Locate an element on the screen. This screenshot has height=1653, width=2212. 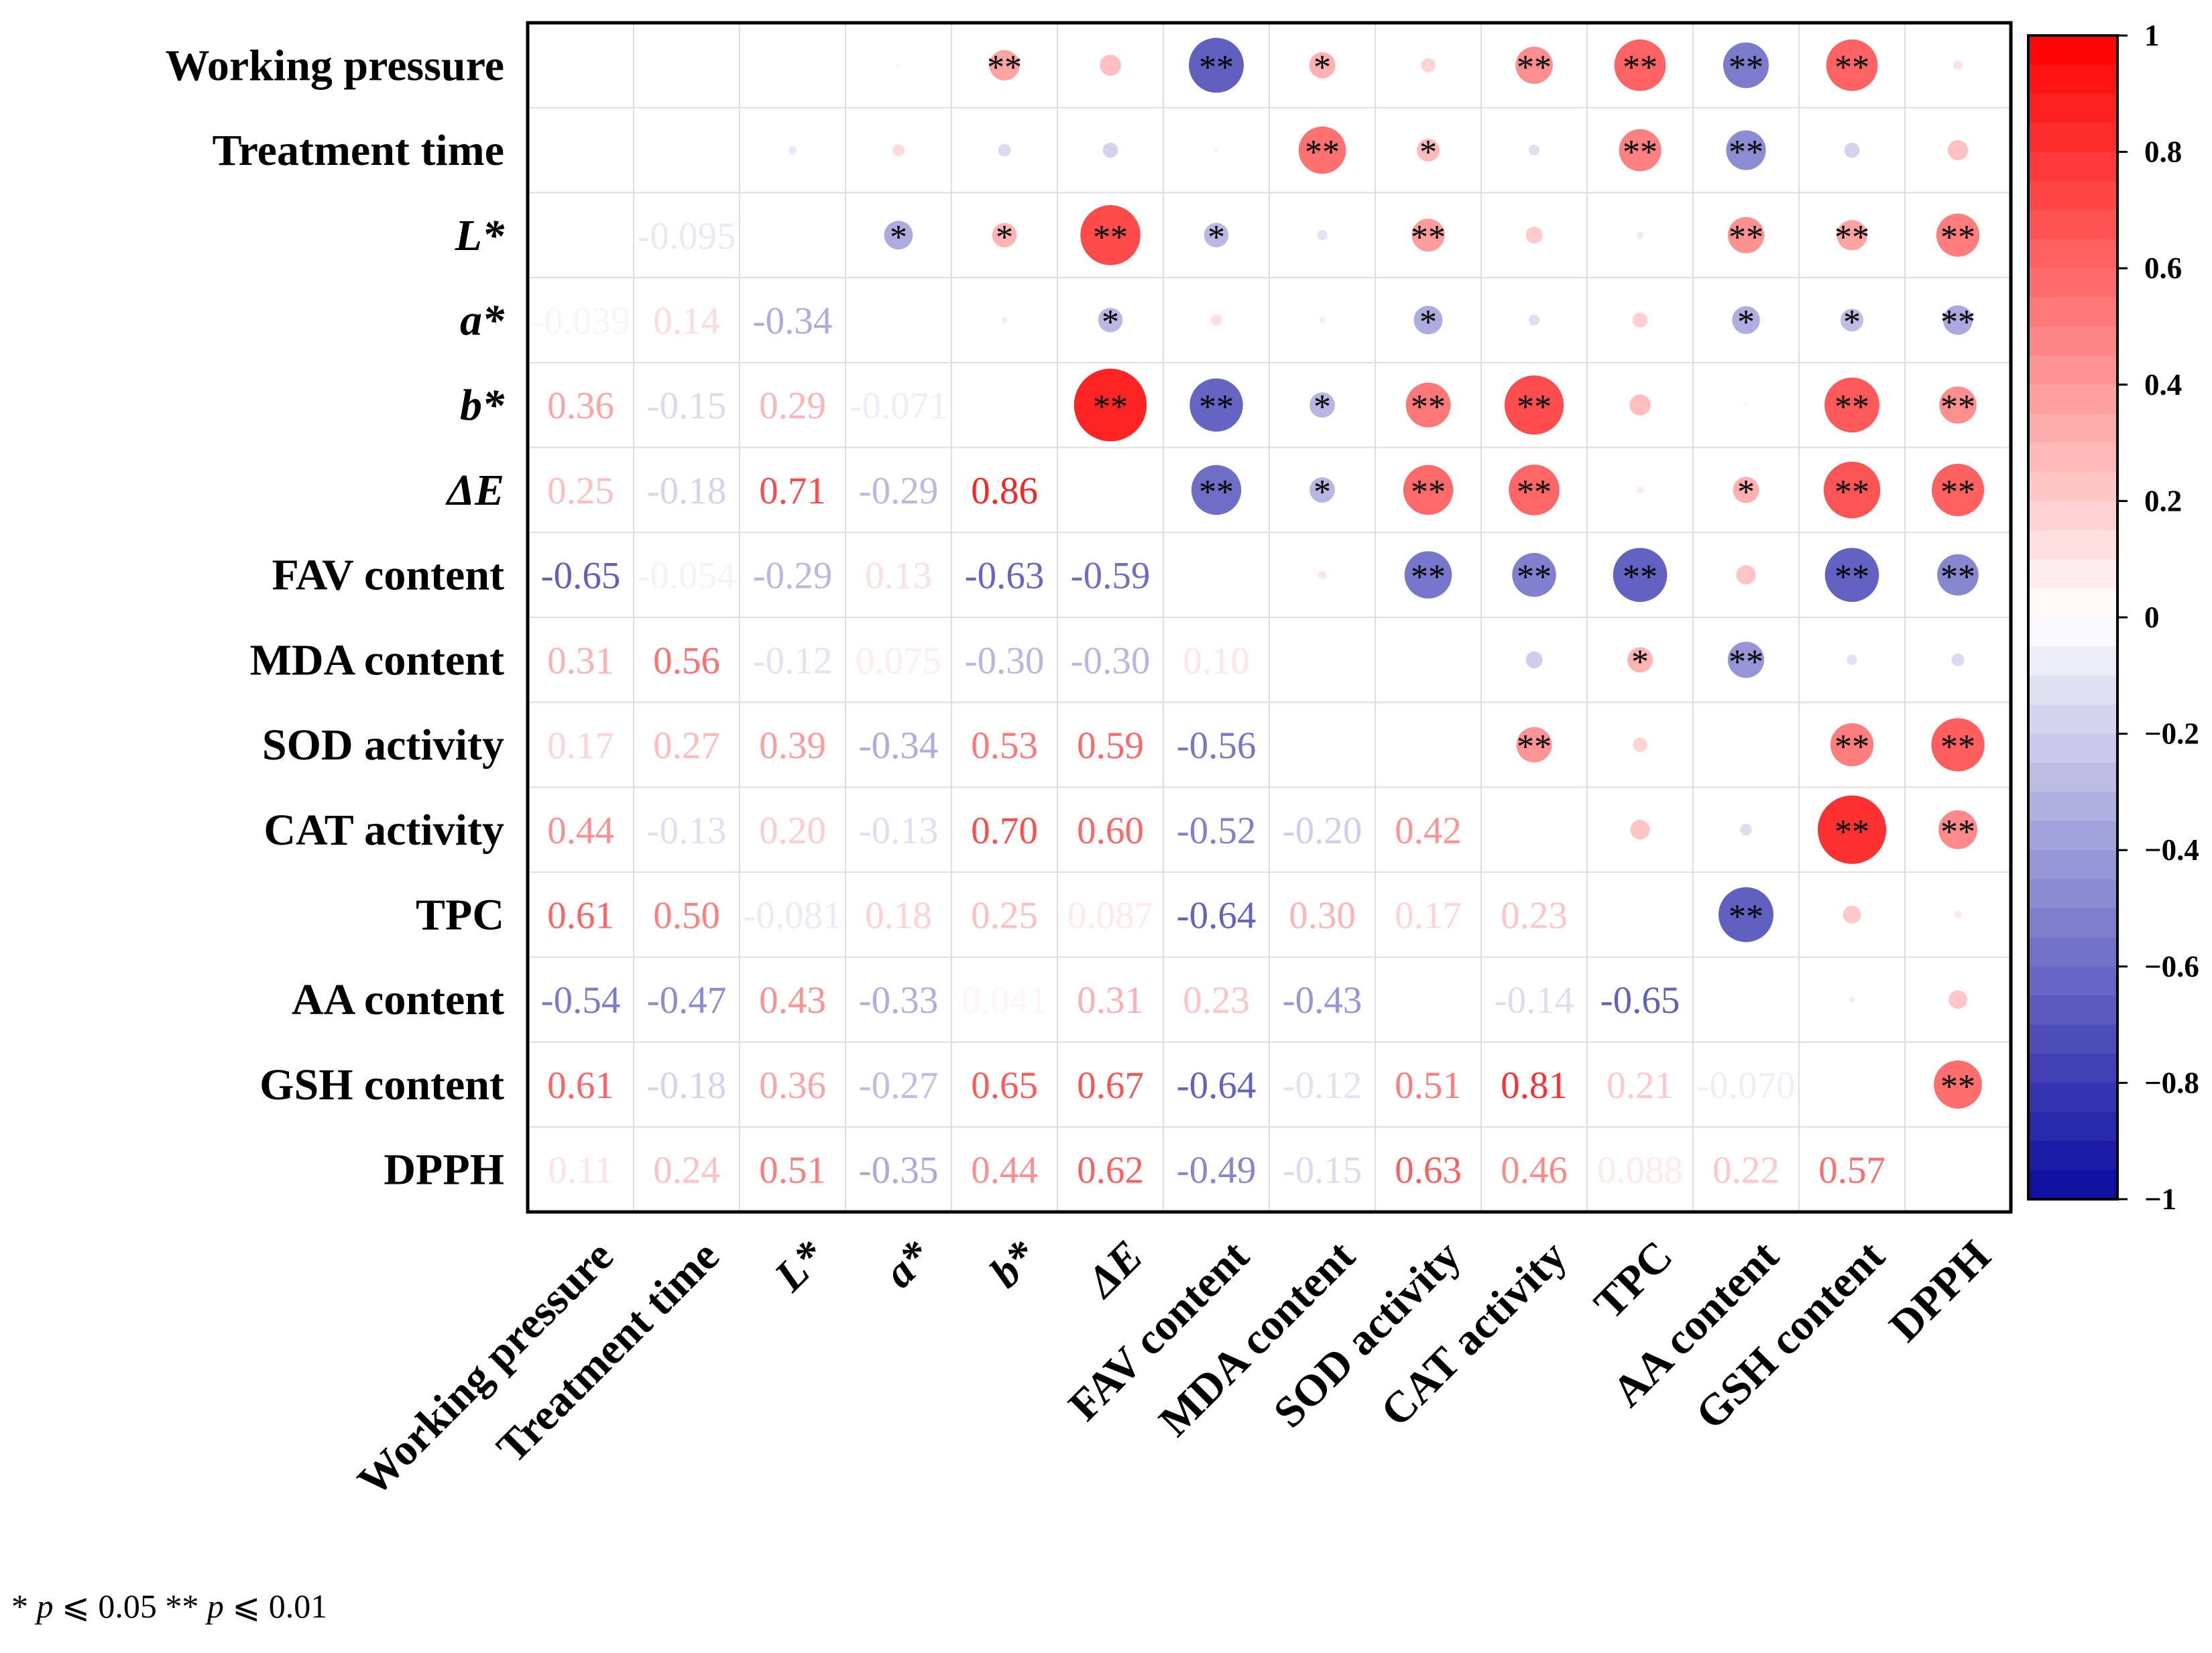
value-label: -0.18 is located at coordinates (687, 491).